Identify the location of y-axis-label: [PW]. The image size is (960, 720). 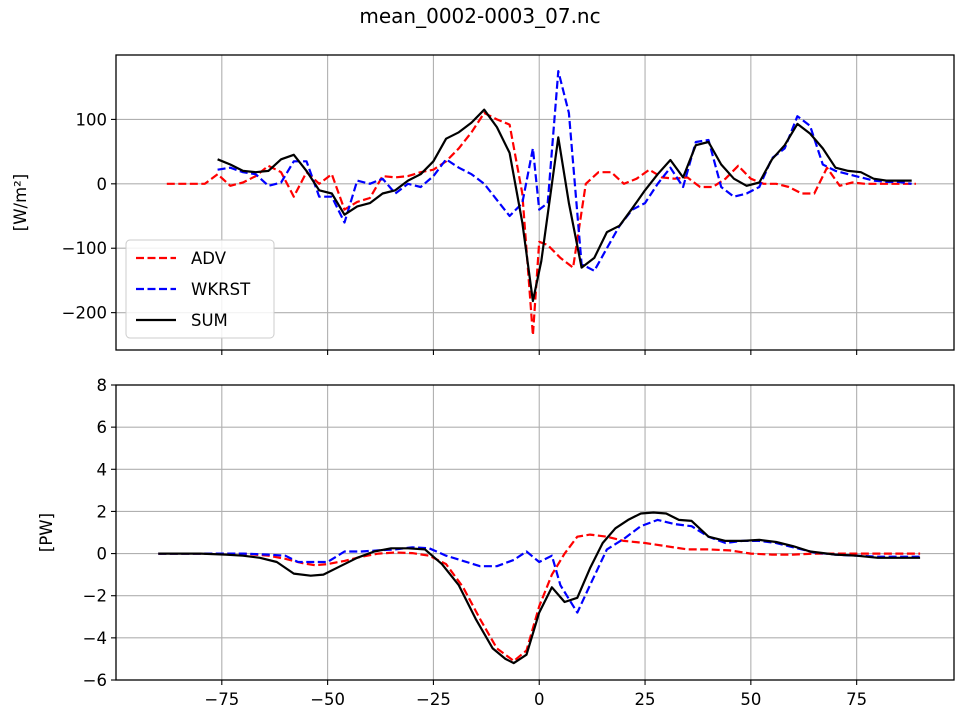
(46, 532).